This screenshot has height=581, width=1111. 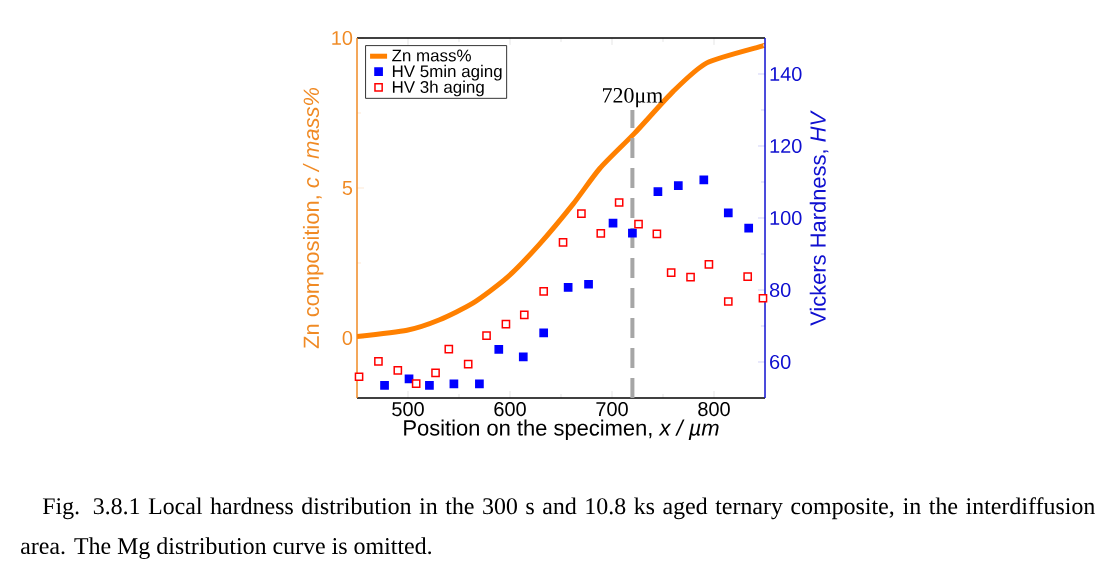 What do you see at coordinates (786, 218) in the screenshot?
I see `y2-tick-label: 100` at bounding box center [786, 218].